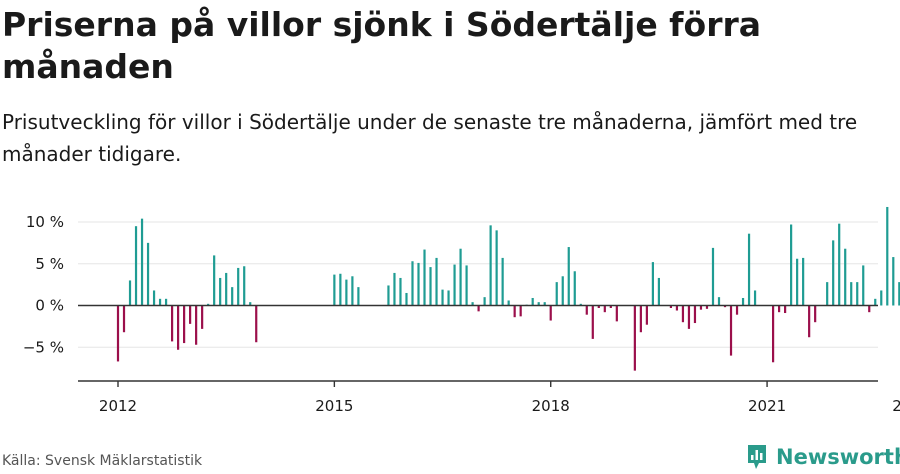  Describe the element at coordinates (118, 406) in the screenshot. I see `x-tick-label: 2012` at that location.